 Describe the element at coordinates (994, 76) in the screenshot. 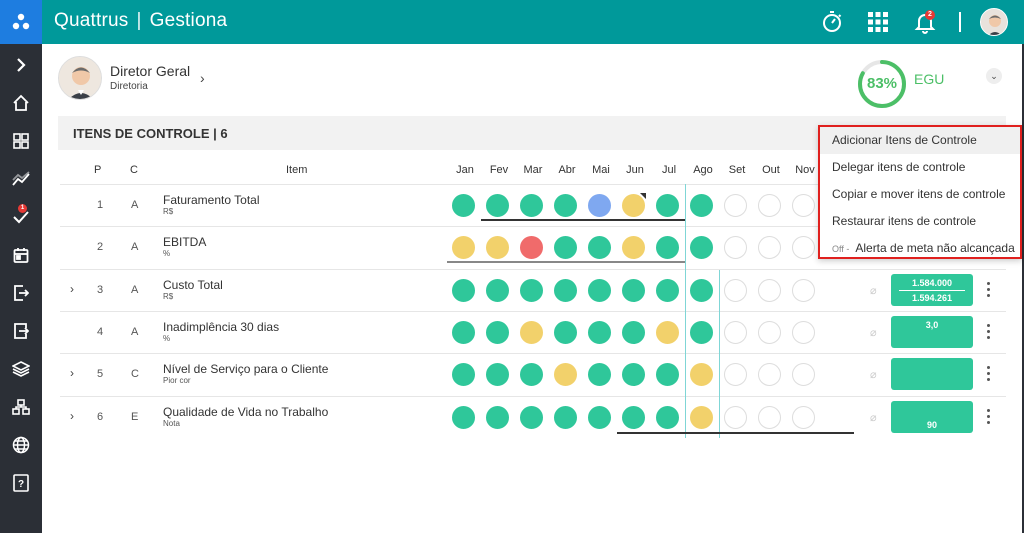

I see `chevron-down-icon: ⌄` at that location.